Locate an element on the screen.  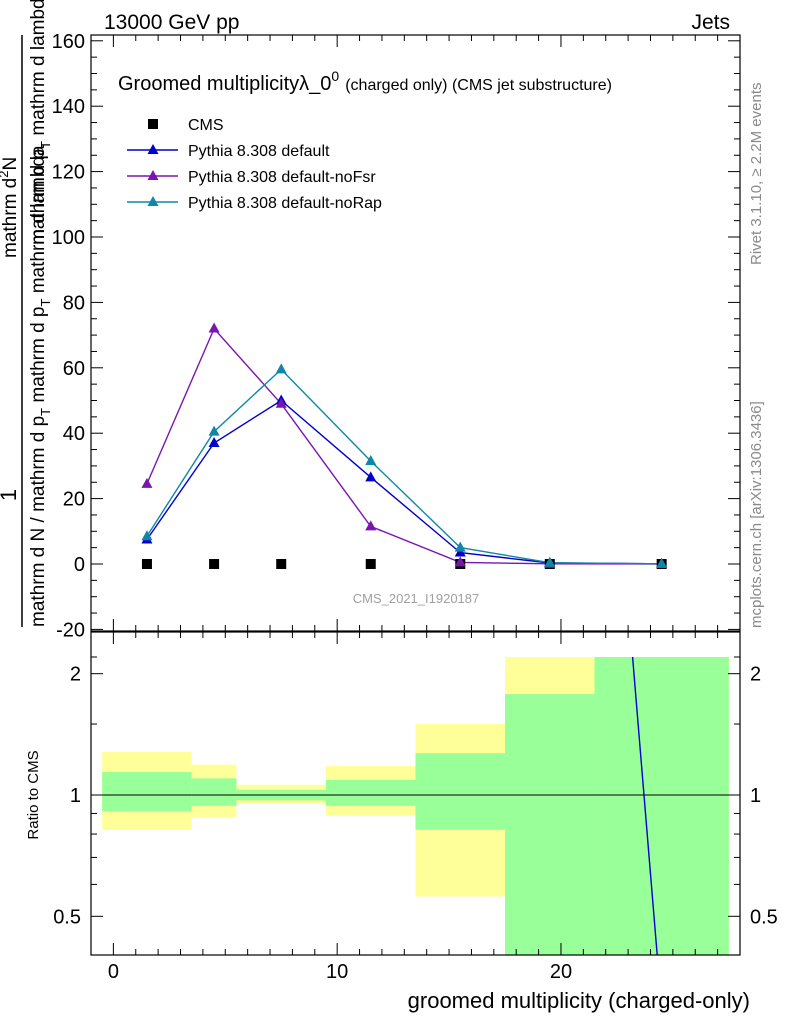
main-y-tick-label: 140 is located at coordinates (68, 107).